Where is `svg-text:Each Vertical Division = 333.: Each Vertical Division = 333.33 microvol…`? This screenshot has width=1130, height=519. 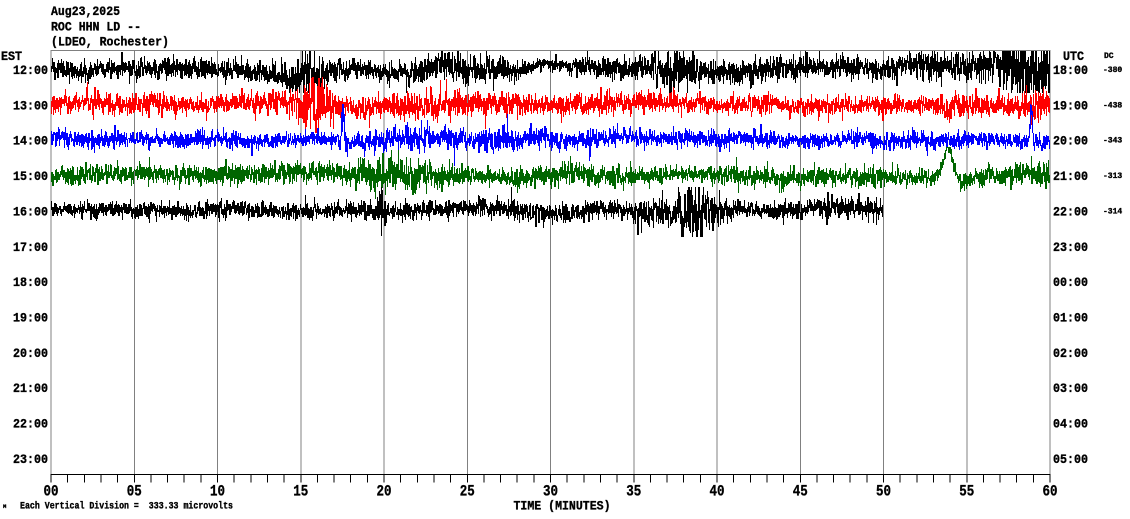 svg-text:Each Vertical Division = 333.: Each Vertical Division = 333.33 microvol… is located at coordinates (126, 507).